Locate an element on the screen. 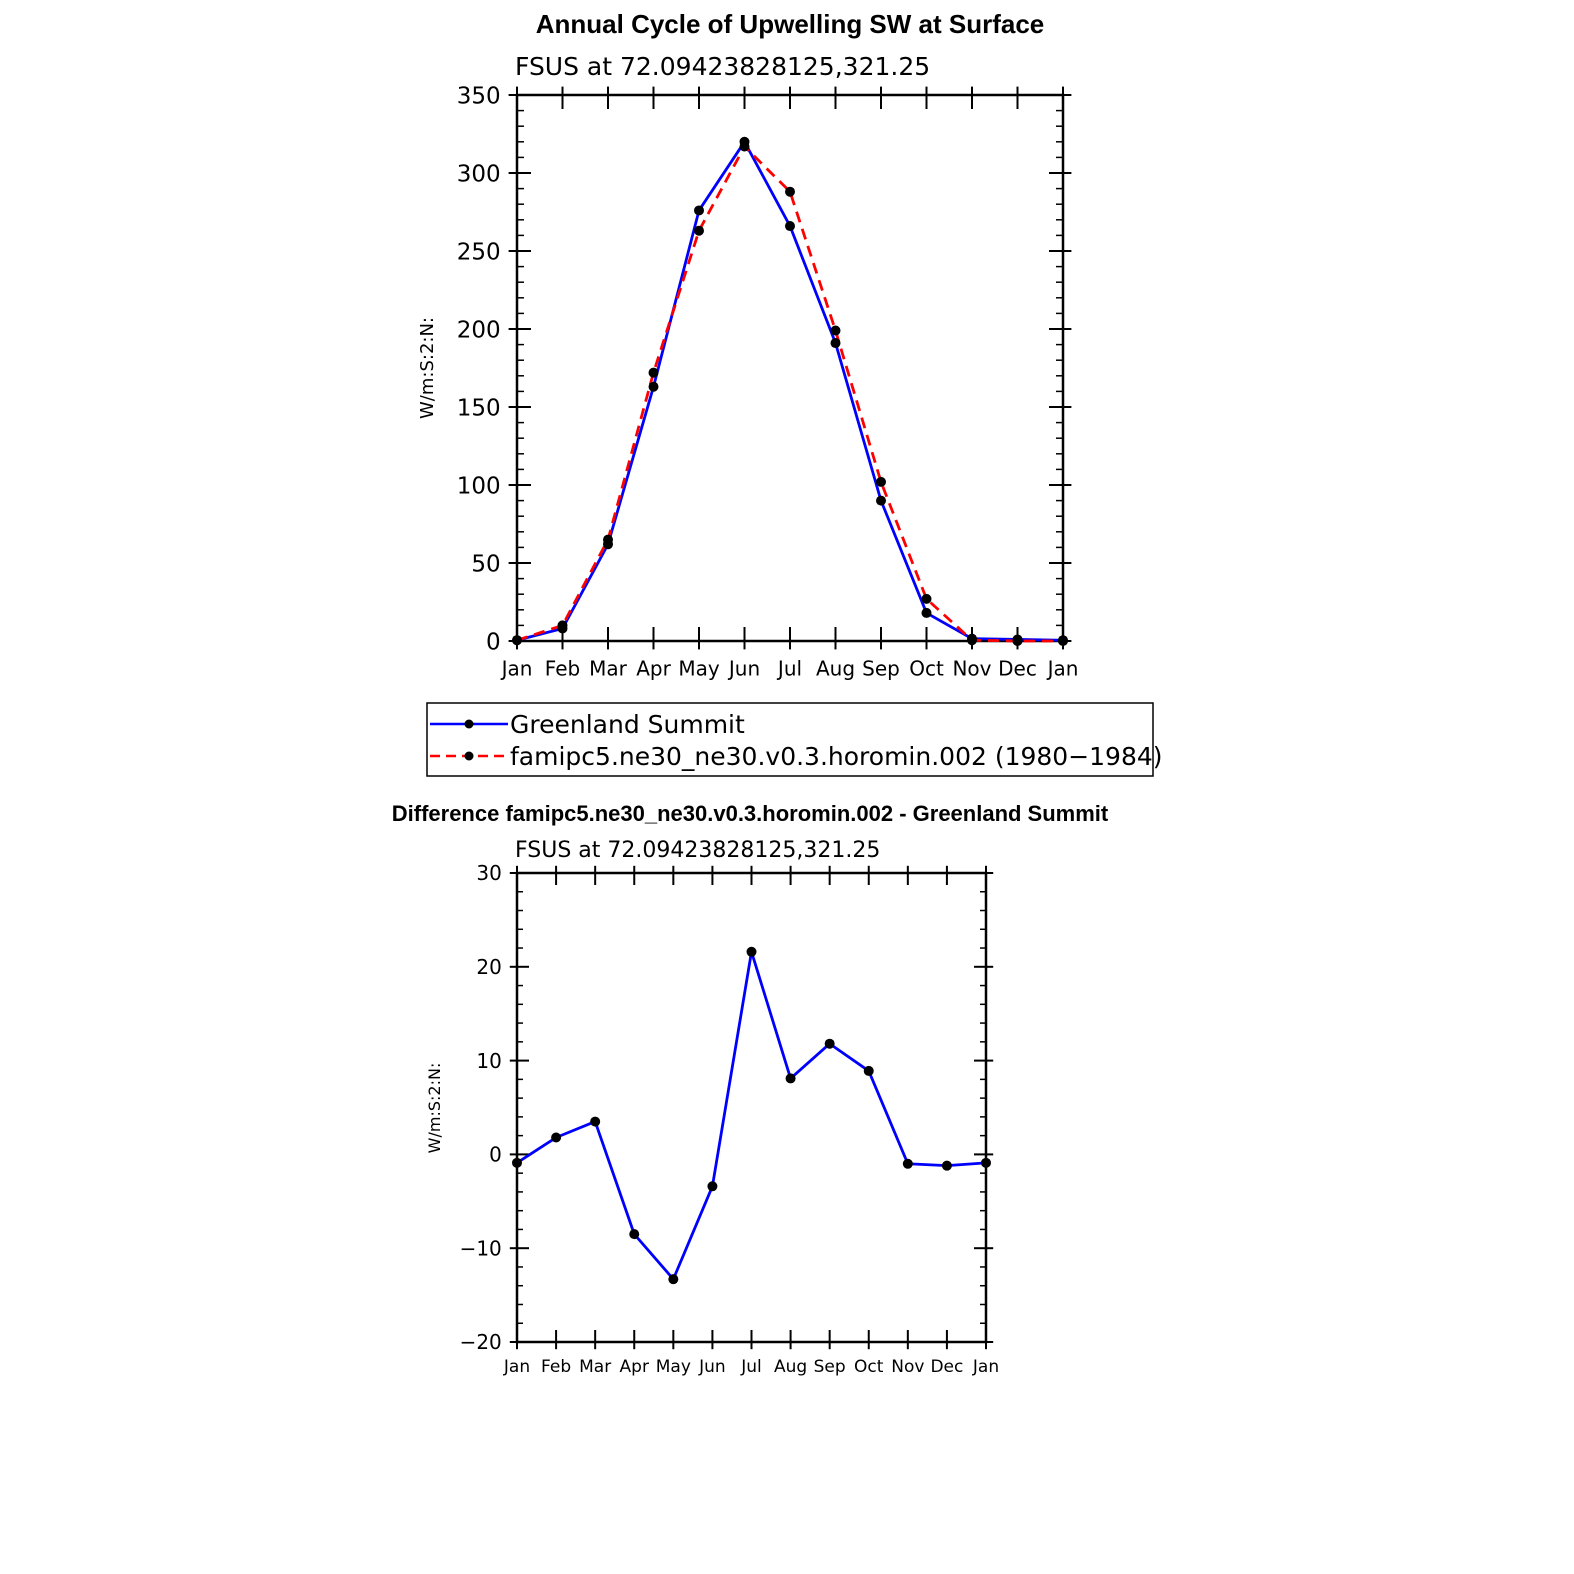  legend-label-greenland-summit: Greenland Summit is located at coordinates (627, 724).